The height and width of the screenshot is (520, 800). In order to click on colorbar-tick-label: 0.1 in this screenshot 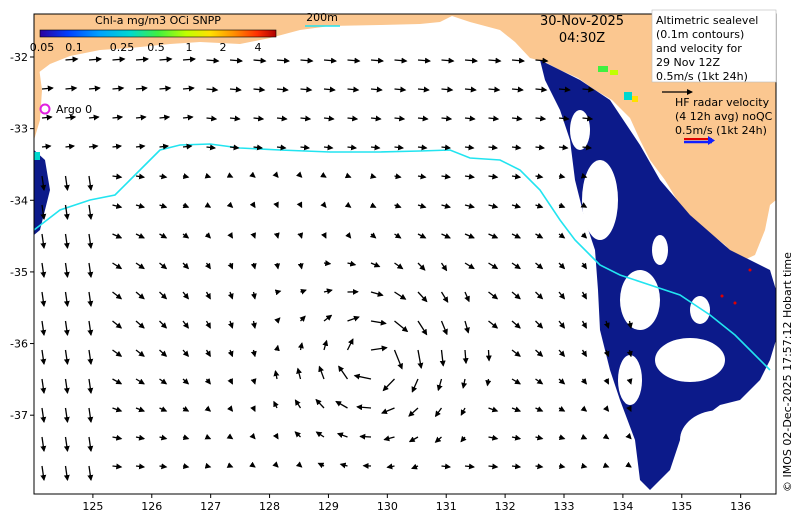, I will do `click(74, 47)`.